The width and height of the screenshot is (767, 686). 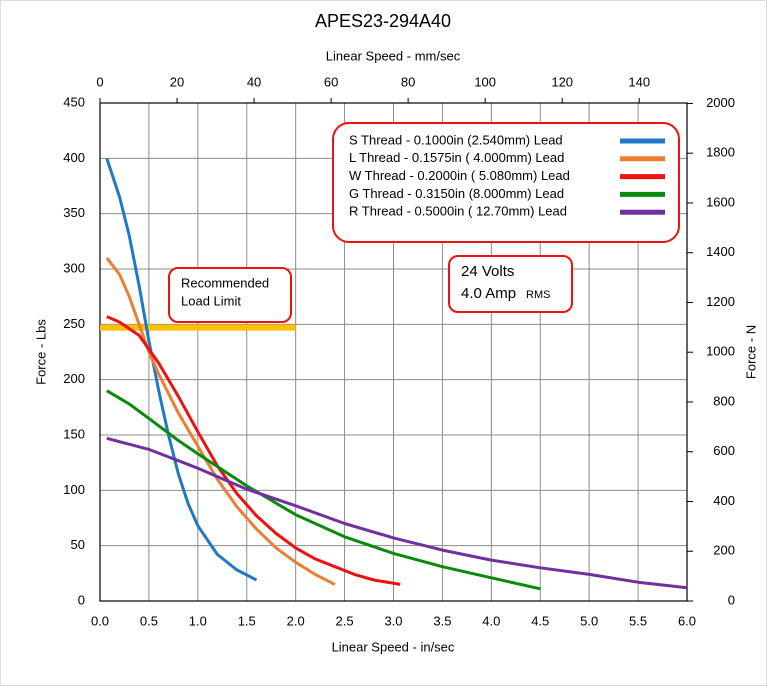 I want to click on y2-tick-label: 1200, so click(x=720, y=301).